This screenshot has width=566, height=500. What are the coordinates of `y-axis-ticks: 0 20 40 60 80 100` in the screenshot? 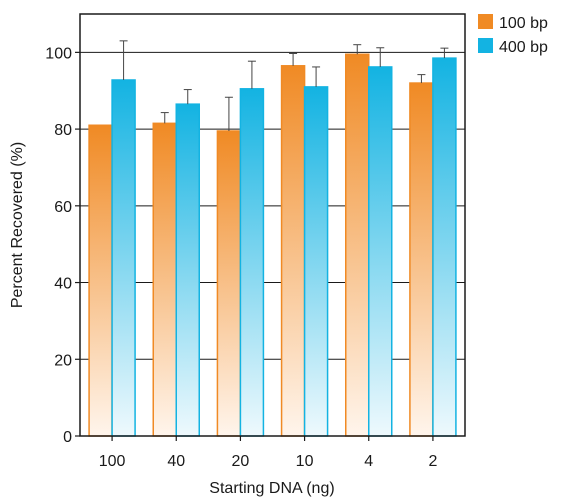 It's located at (62, 245).